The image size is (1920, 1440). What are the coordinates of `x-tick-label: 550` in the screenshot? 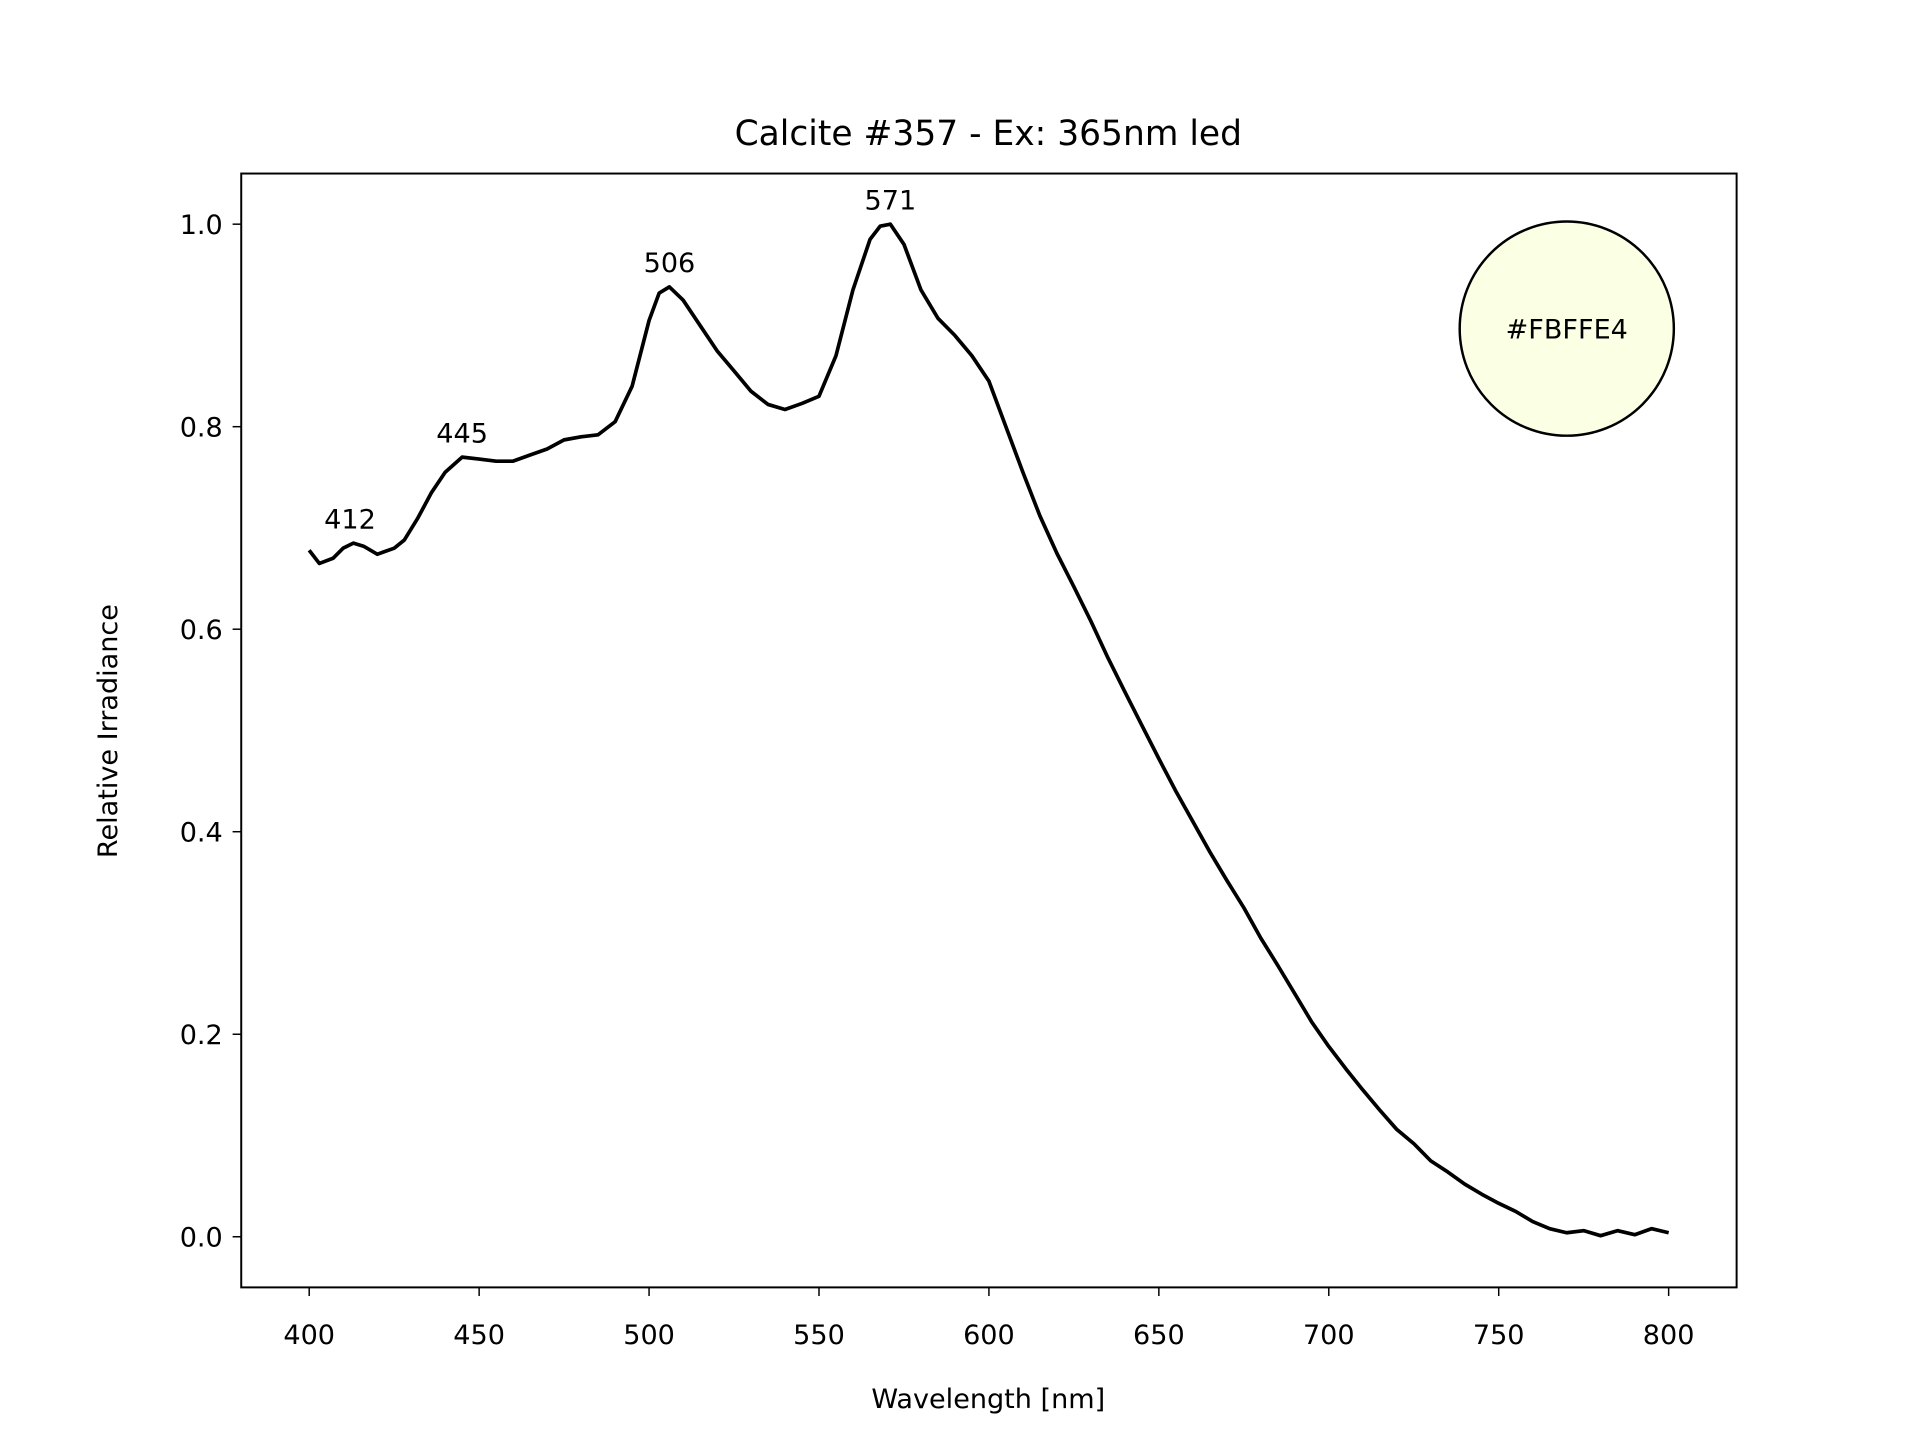 It's located at (819, 1335).